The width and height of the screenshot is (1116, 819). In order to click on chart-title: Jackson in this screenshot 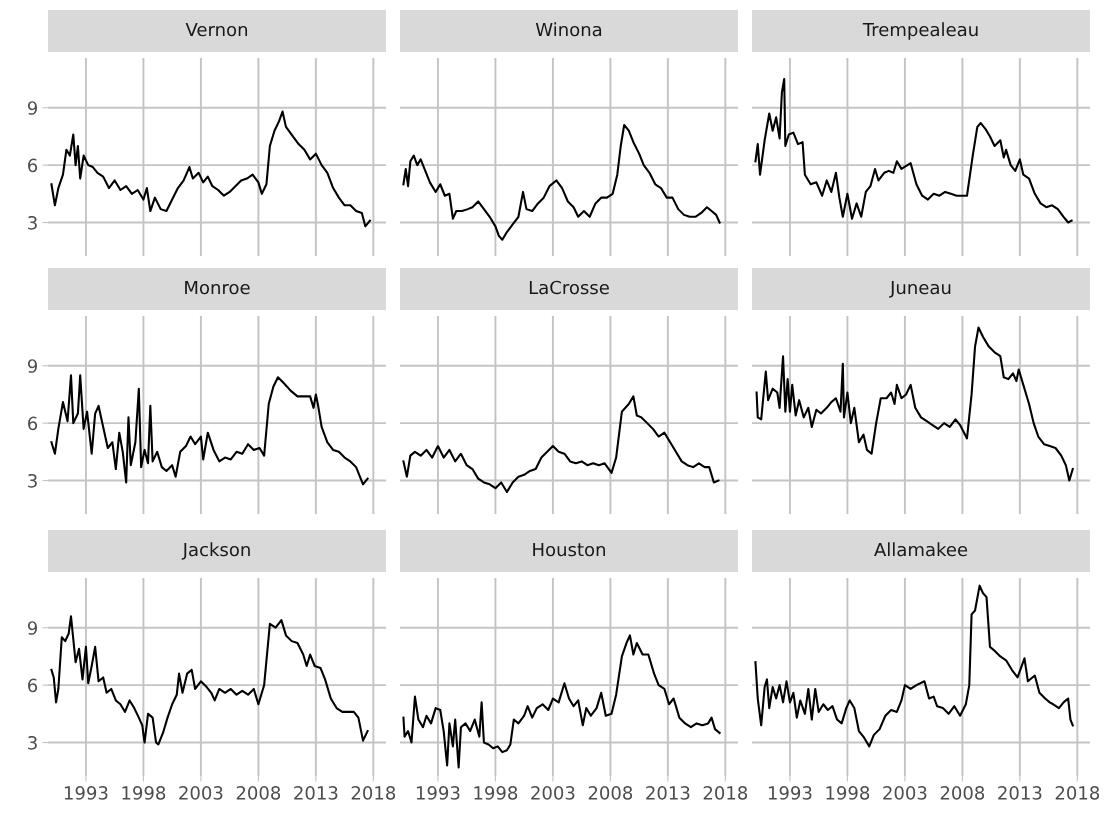, I will do `click(215, 551)`.